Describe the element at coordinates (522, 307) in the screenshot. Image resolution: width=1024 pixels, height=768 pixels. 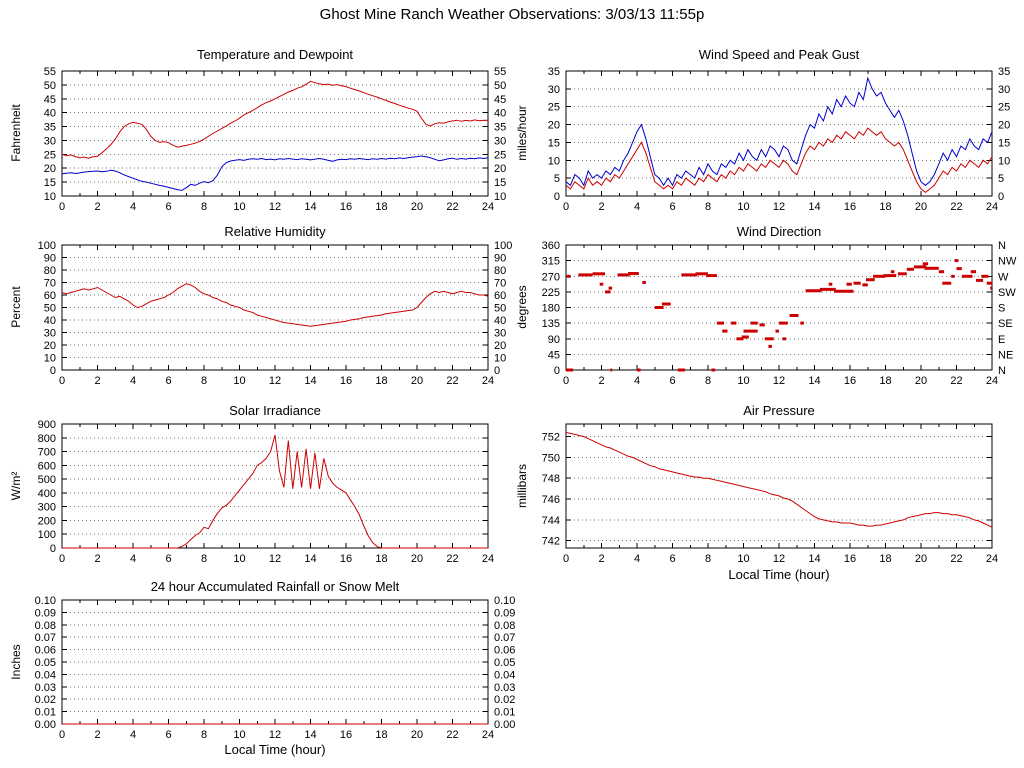
I see `y-axis-label-degrees: degrees` at that location.